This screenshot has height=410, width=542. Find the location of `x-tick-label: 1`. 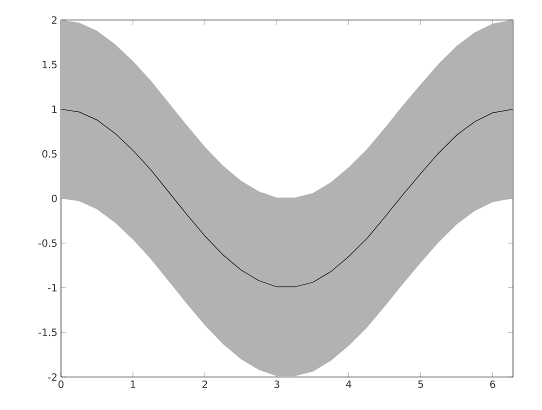

x-tick-label: 1 is located at coordinates (133, 384).